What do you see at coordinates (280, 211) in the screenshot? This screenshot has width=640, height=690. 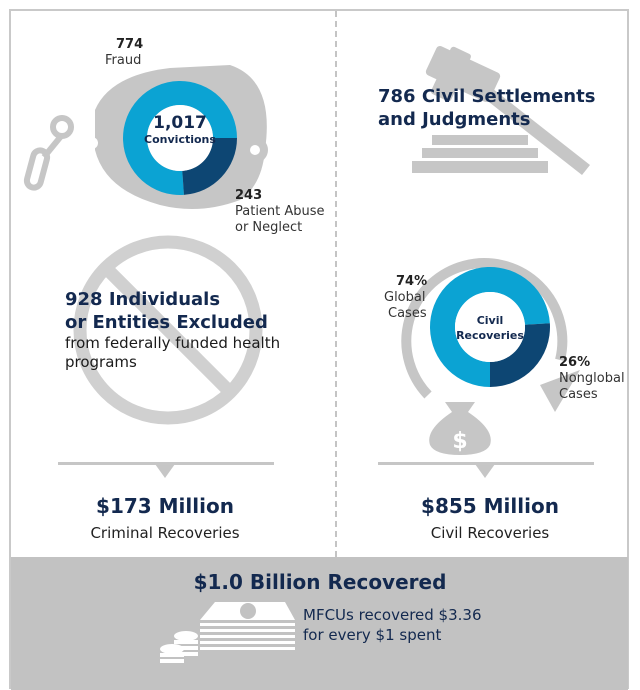 I see `abuse-label-1: Patient Abuse` at bounding box center [280, 211].